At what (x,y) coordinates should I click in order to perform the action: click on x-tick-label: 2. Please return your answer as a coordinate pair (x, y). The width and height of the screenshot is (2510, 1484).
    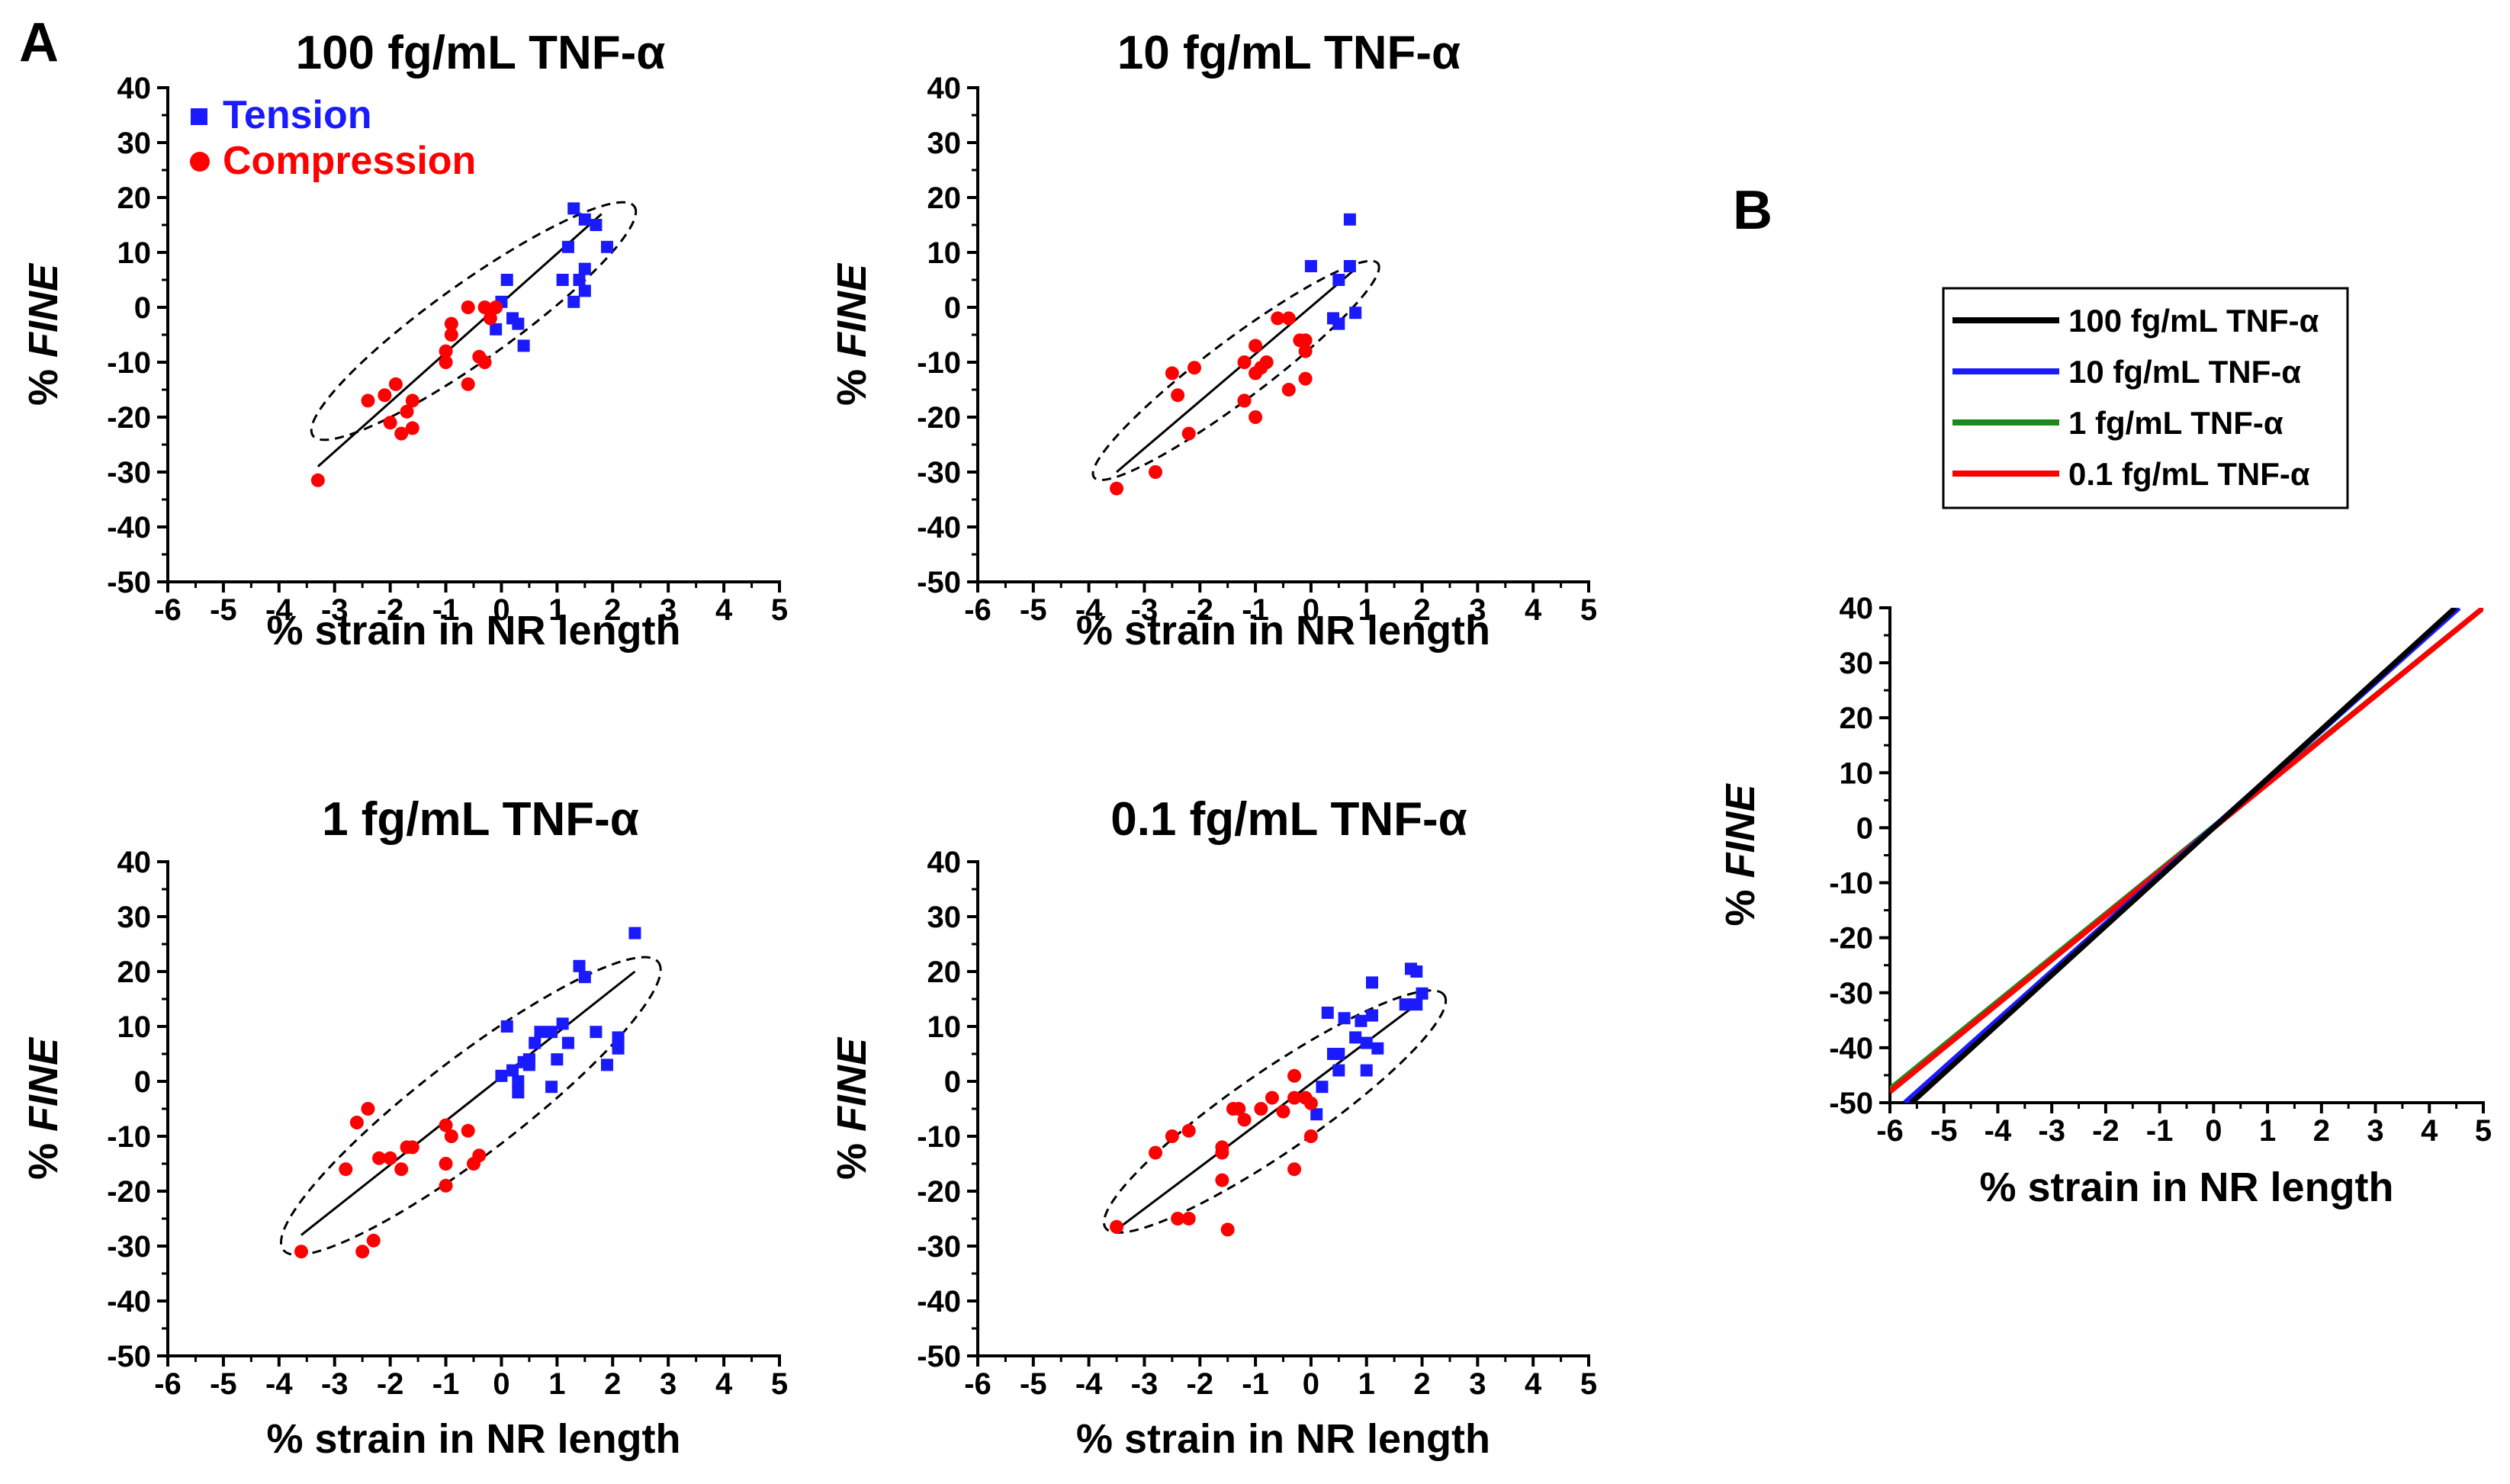
    Looking at the image, I should click on (1421, 1384).